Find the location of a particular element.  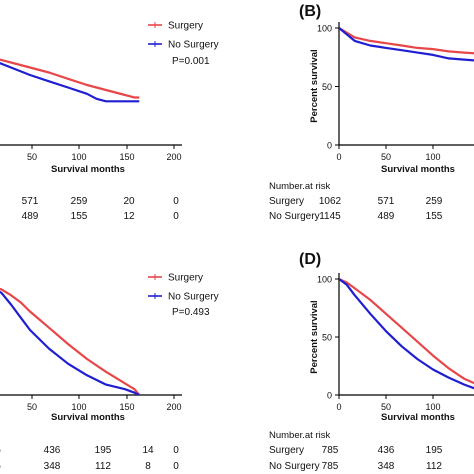

p-value: P=0.001 is located at coordinates (191, 61).